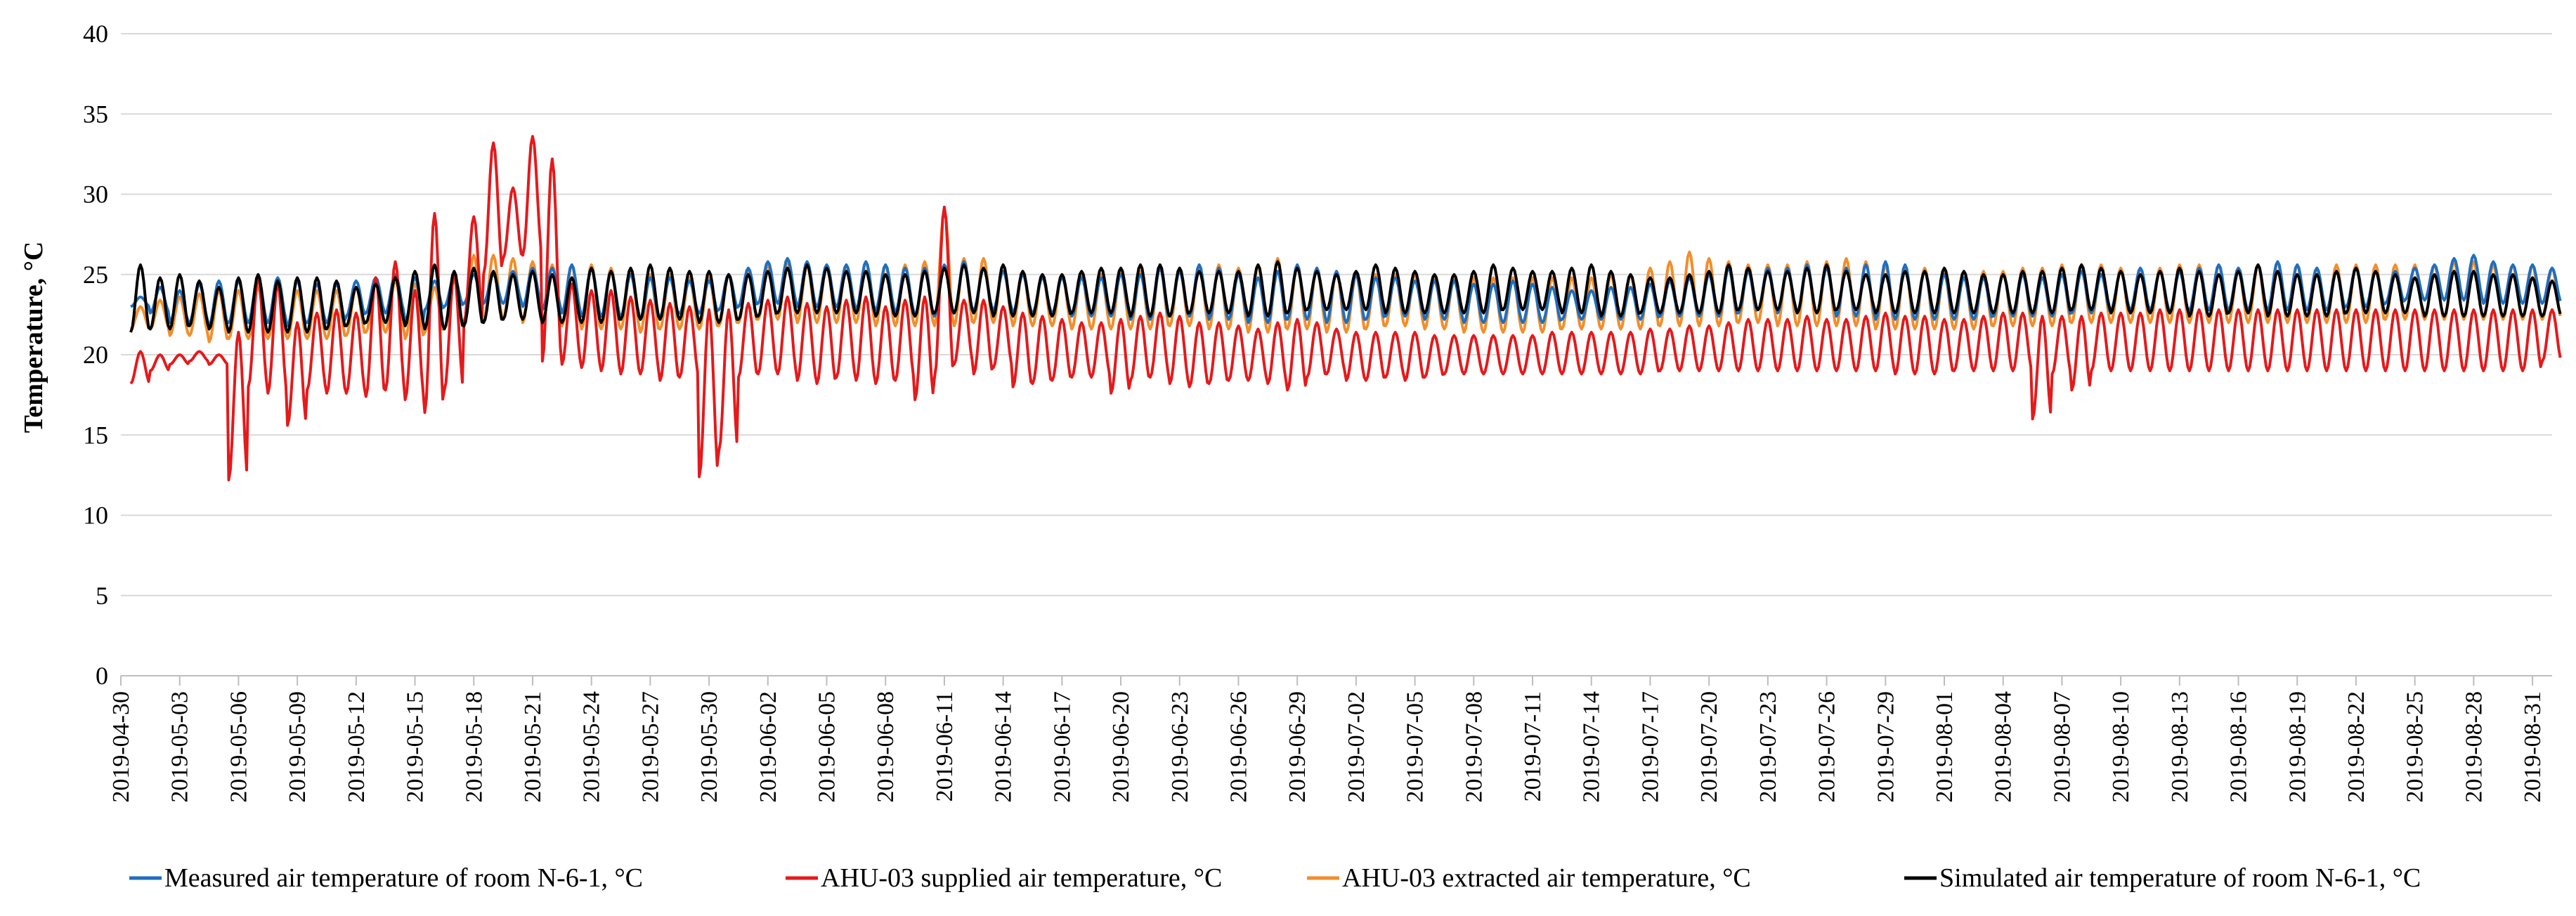 The width and height of the screenshot is (2576, 916). I want to click on x-tick-label: 2019-05-27, so click(650, 747).